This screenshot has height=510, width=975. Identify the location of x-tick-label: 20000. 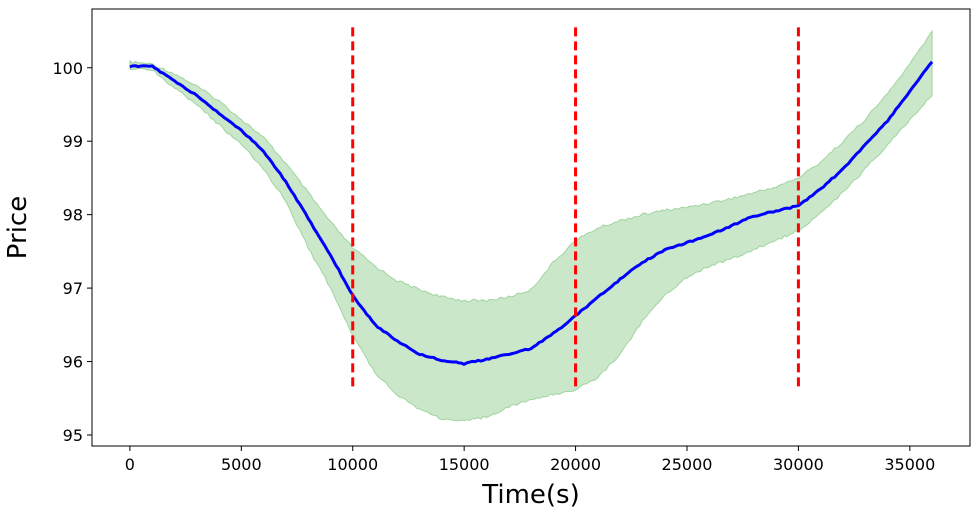
(575, 464).